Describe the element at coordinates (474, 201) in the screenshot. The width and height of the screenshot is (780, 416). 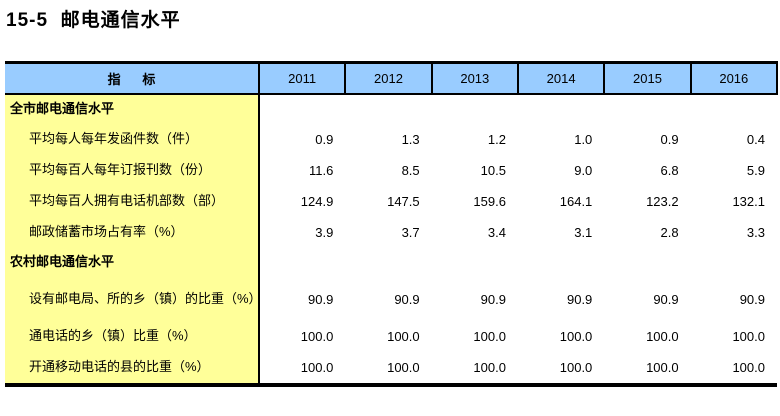
I see `value-cell: 159.6` at that location.